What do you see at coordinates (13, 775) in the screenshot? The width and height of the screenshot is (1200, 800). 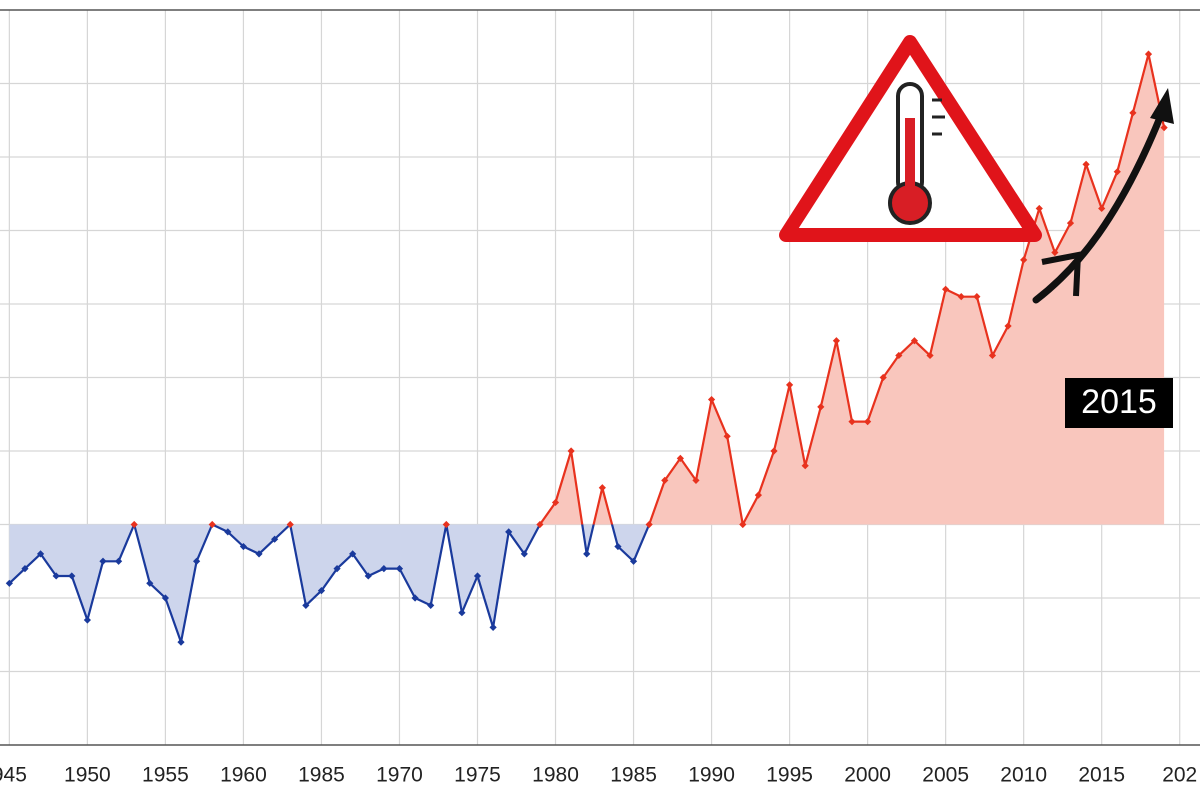 I see `x-tick-label: 945` at bounding box center [13, 775].